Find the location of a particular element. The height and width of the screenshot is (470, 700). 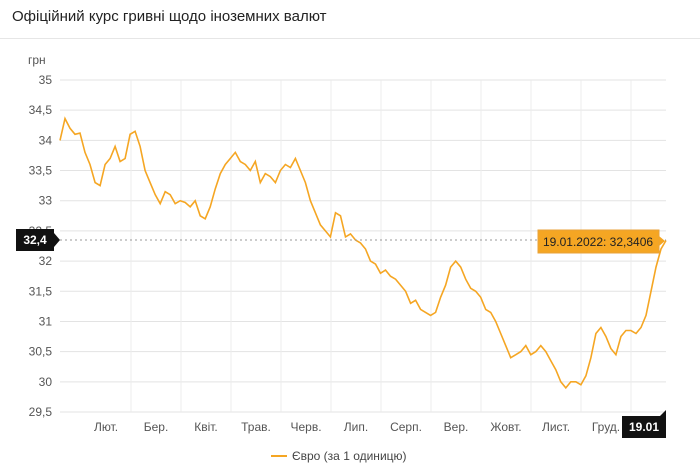

y-tick-label: 30 is located at coordinates (46, 382).